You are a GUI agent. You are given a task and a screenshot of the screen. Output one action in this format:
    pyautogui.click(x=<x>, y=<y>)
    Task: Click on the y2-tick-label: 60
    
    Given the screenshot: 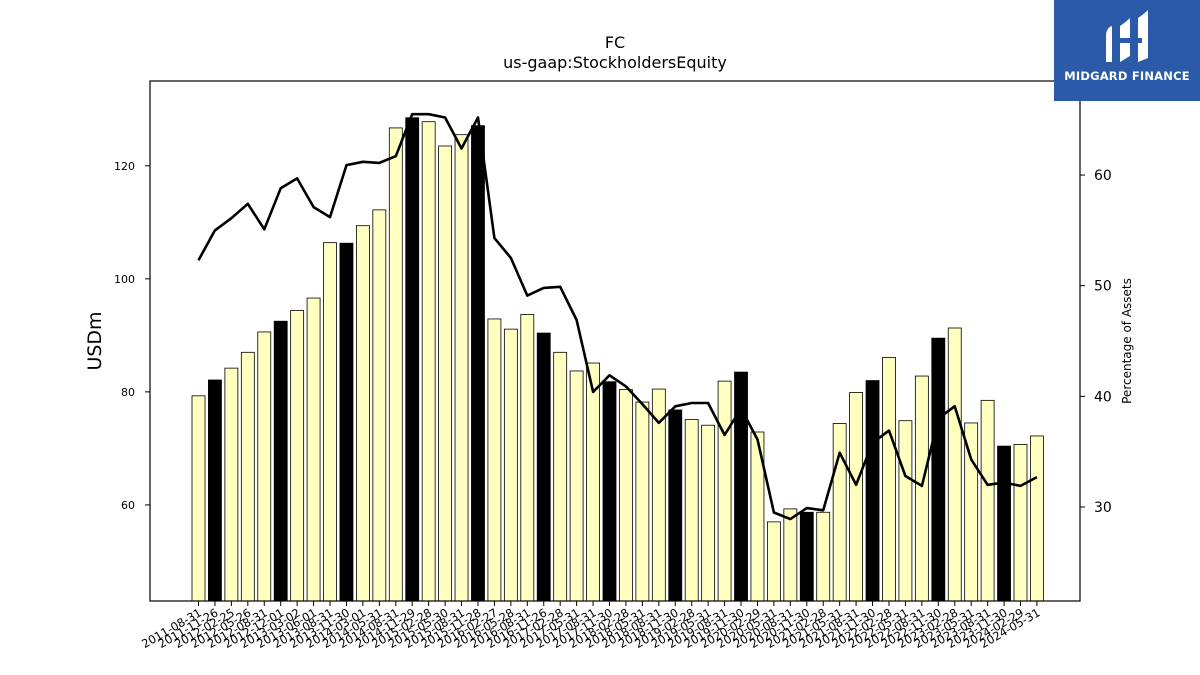 What is the action you would take?
    pyautogui.click(x=1103, y=176)
    